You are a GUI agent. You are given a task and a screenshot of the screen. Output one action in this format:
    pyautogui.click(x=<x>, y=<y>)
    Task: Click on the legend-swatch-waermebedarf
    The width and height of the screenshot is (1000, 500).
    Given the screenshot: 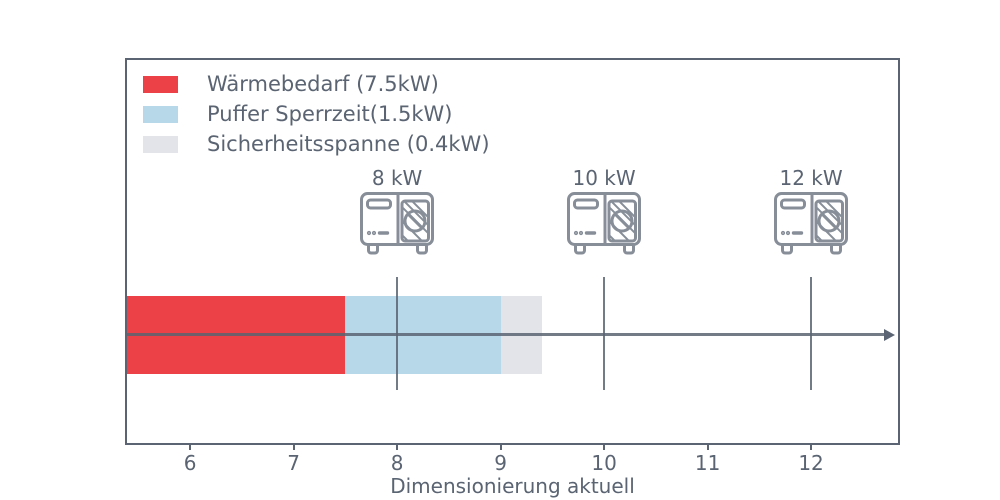 What is the action you would take?
    pyautogui.click(x=160, y=84)
    